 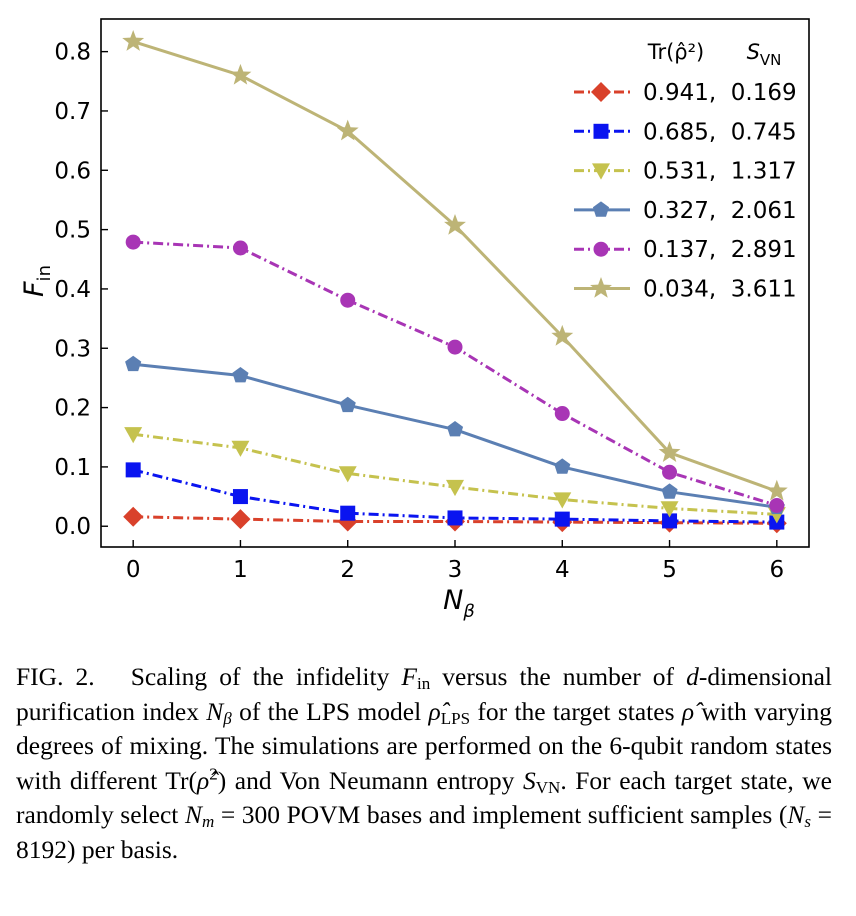 I want to click on legend-item: 0.034, 3.611, so click(x=685, y=290).